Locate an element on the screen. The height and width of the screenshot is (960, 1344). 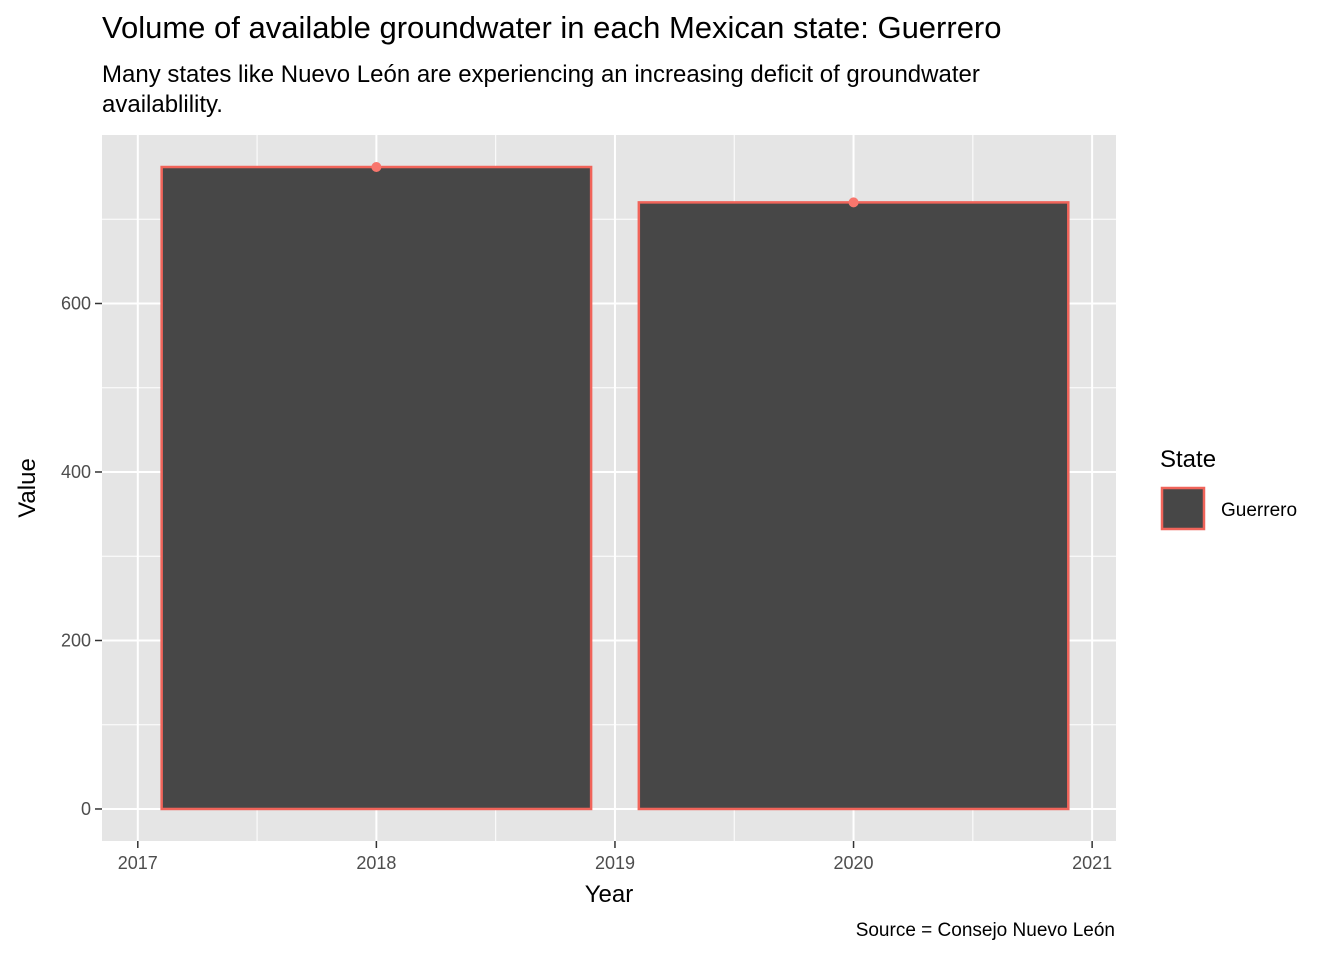
x-tick-label: 2020 is located at coordinates (854, 863).